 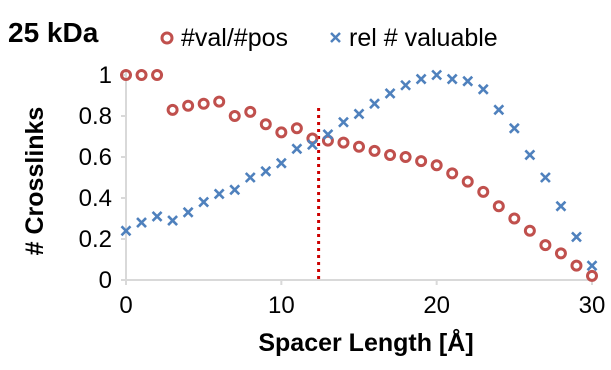 I want to click on legend-label-rel-valuable: rel # valuable, so click(x=423, y=38).